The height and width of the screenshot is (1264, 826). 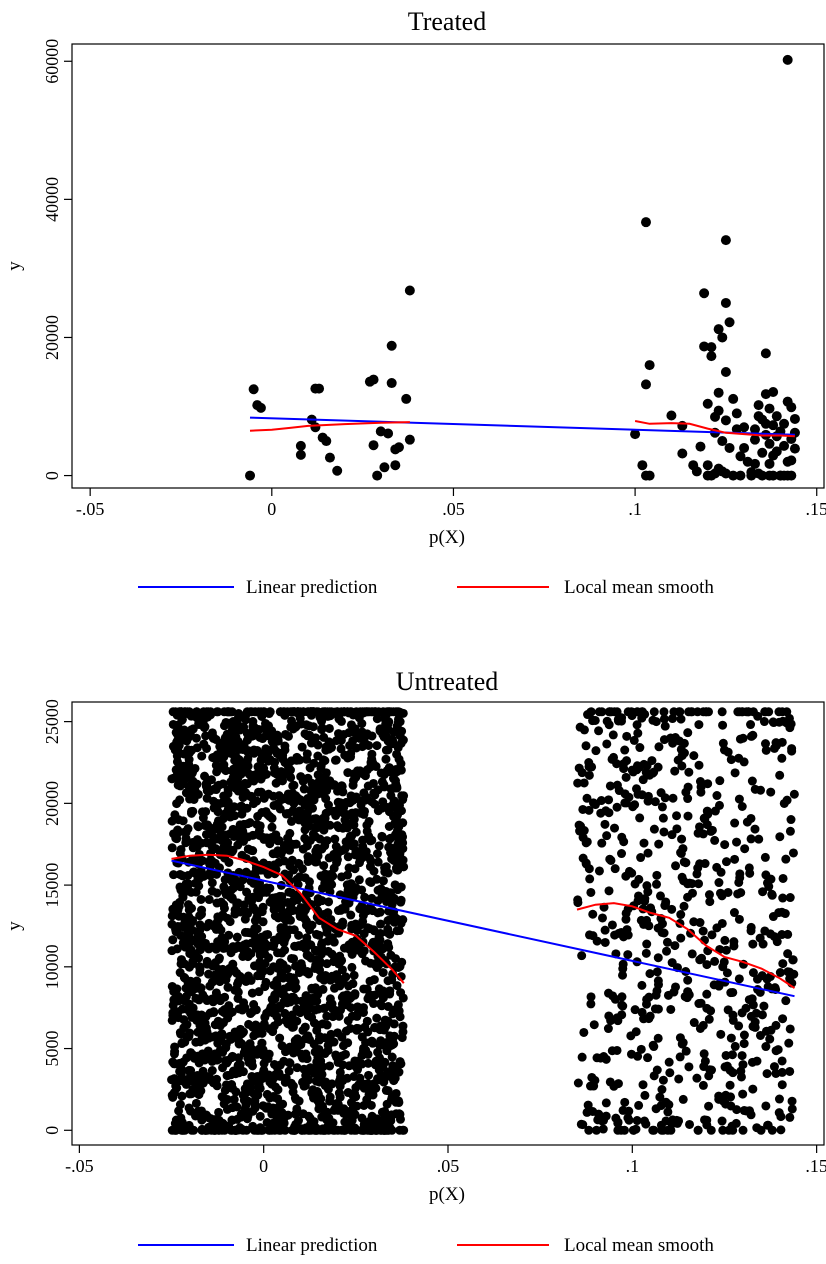 What do you see at coordinates (686, 945) in the screenshot?
I see `local-mean-smooth-line` at bounding box center [686, 945].